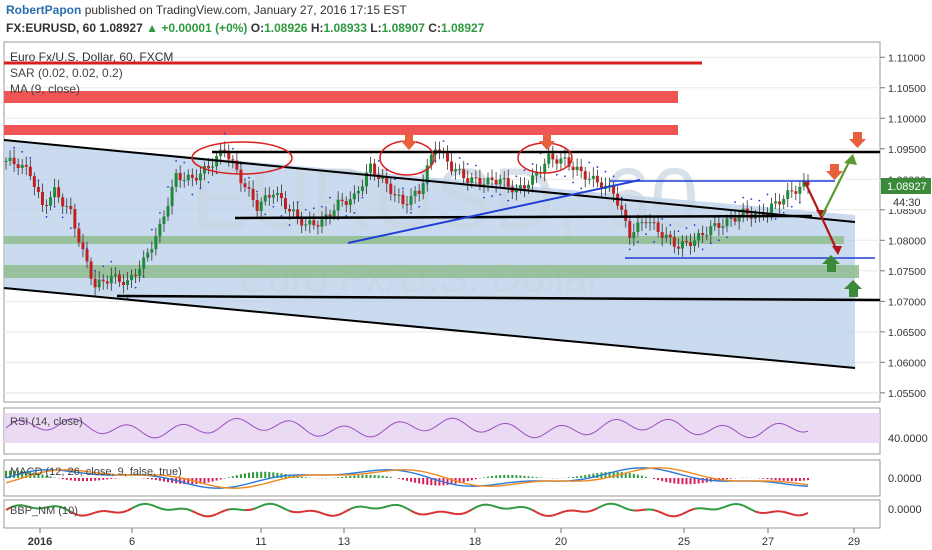  What do you see at coordinates (837, 186) in the screenshot?
I see `projection-up-arrow` at bounding box center [837, 186].